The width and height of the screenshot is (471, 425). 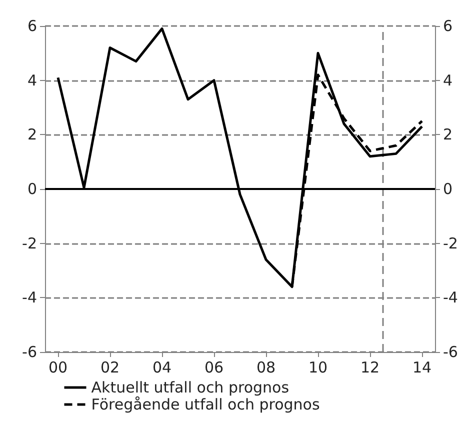 What do you see at coordinates (190, 387) in the screenshot?
I see `legend-label: Aktuellt utfall och prognos` at bounding box center [190, 387].